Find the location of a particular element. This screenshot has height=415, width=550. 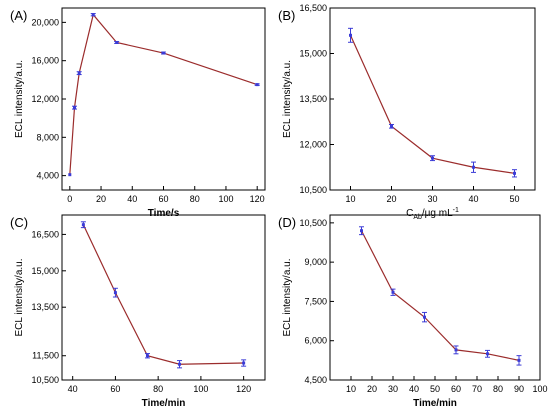

y-tick-label: 9,000 is located at coordinates (315, 262).